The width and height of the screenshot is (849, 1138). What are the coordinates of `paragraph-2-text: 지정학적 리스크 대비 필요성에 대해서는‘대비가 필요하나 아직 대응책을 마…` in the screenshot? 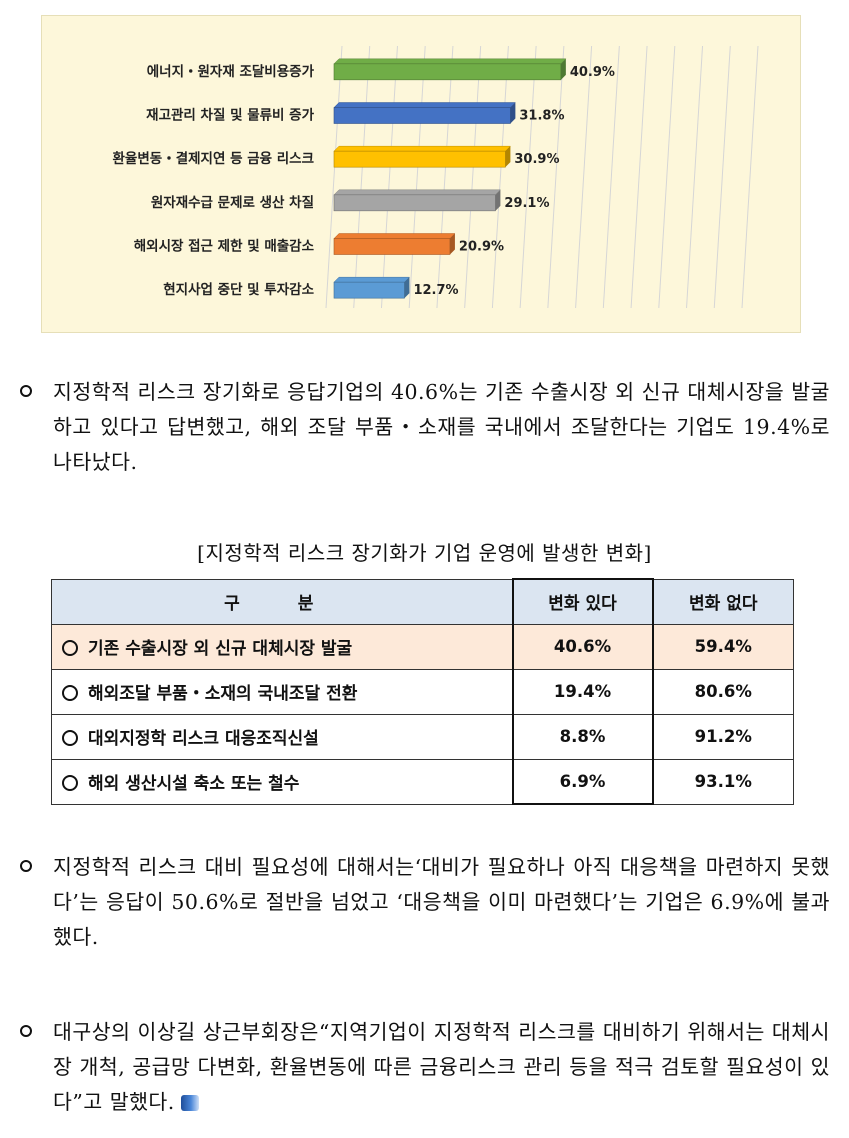 It's located at (441, 902).